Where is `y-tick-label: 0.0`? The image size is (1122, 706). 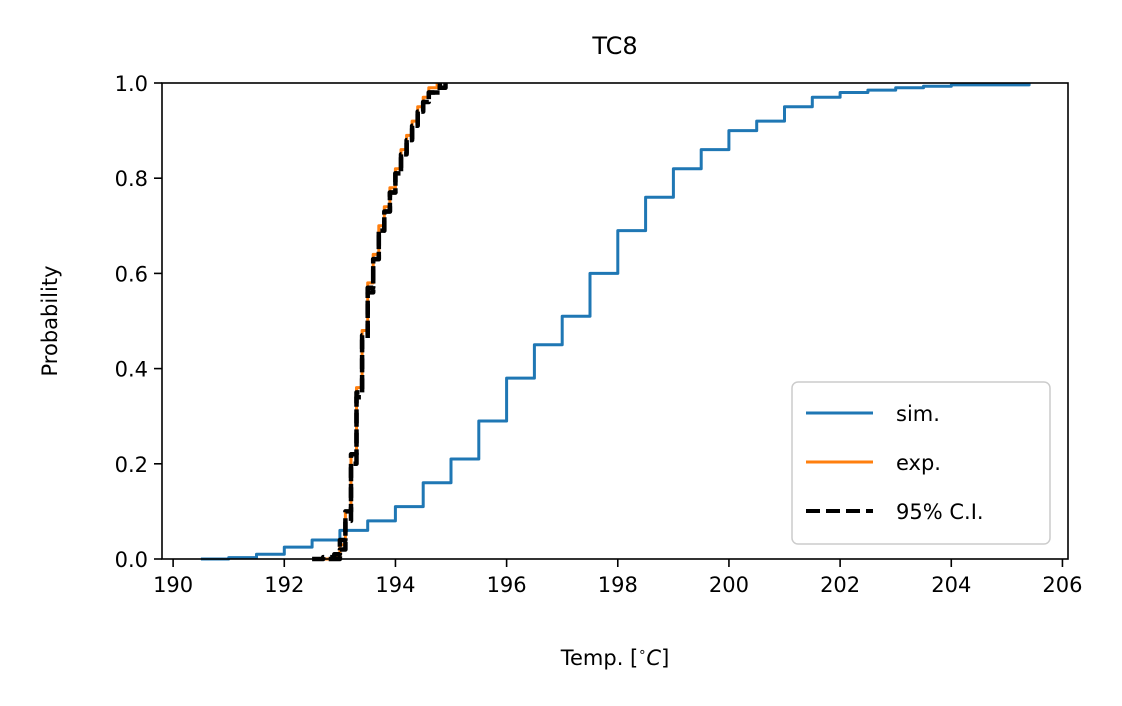 y-tick-label: 0.0 is located at coordinates (131, 560).